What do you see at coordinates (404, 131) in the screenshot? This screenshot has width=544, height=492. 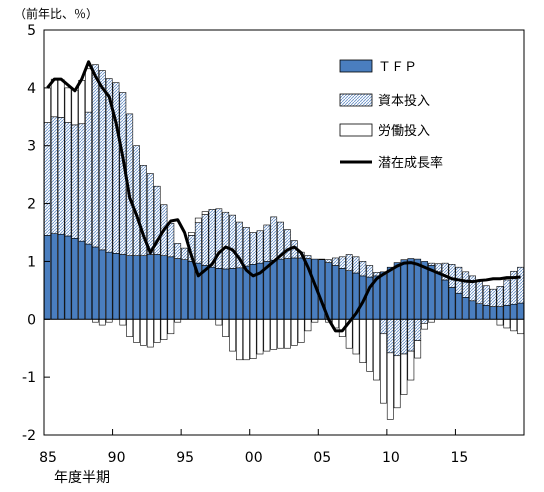 I see `legend-label-labor: 労働投入` at bounding box center [404, 131].